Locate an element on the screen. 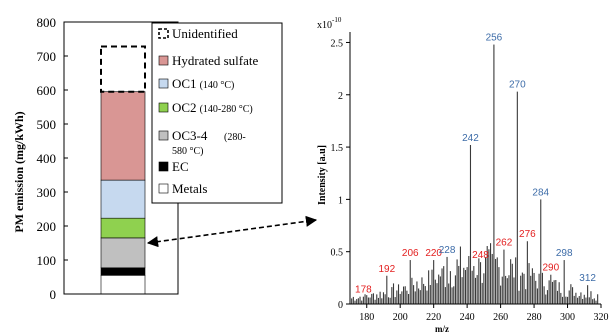 The image size is (612, 333). spectrum-x-tick-label: 280 is located at coordinates (534, 317).